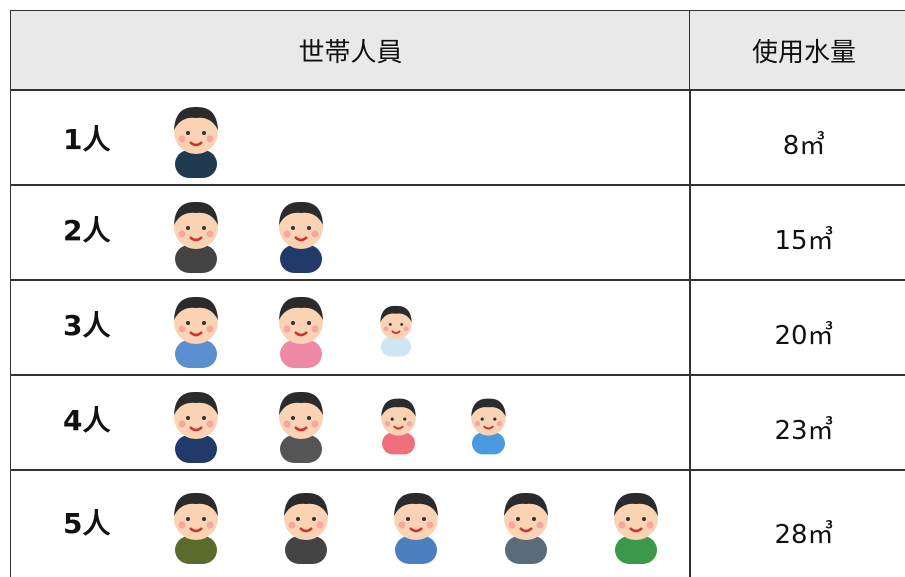  Describe the element at coordinates (87, 325) in the screenshot. I see `household-label: 3人` at that location.